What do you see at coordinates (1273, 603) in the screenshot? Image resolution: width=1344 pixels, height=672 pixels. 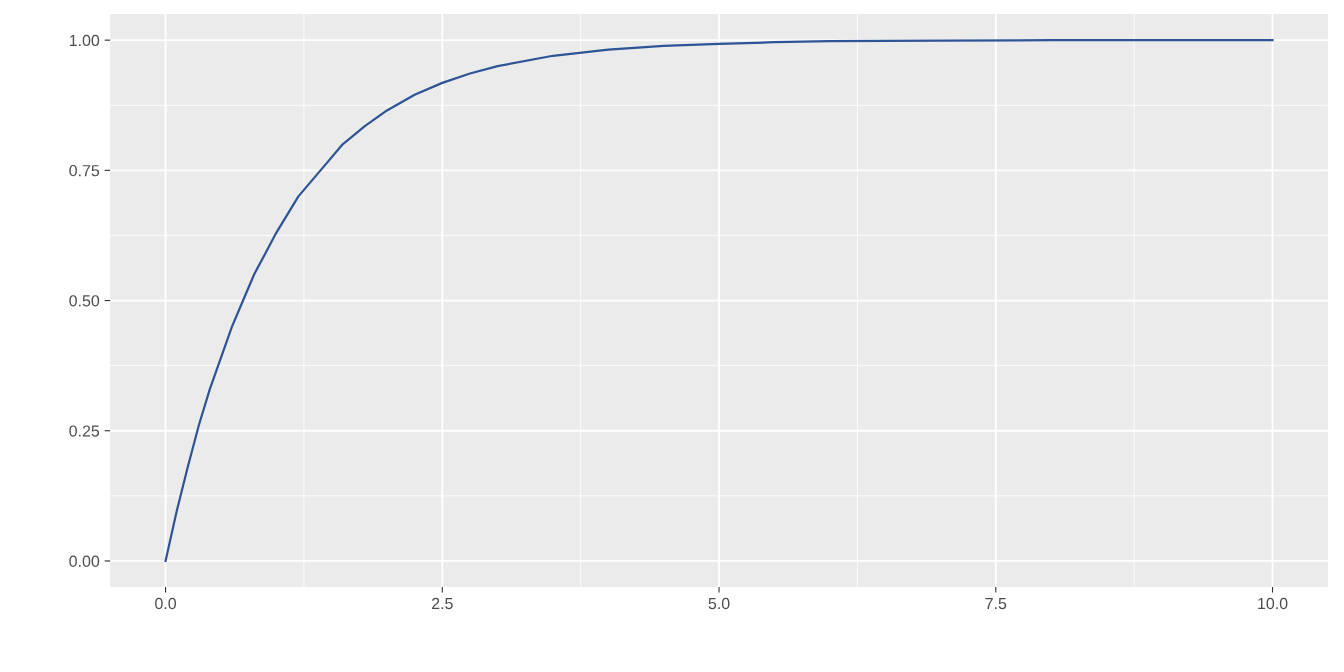 I see `x-tick-label: 10.0` at bounding box center [1273, 603].